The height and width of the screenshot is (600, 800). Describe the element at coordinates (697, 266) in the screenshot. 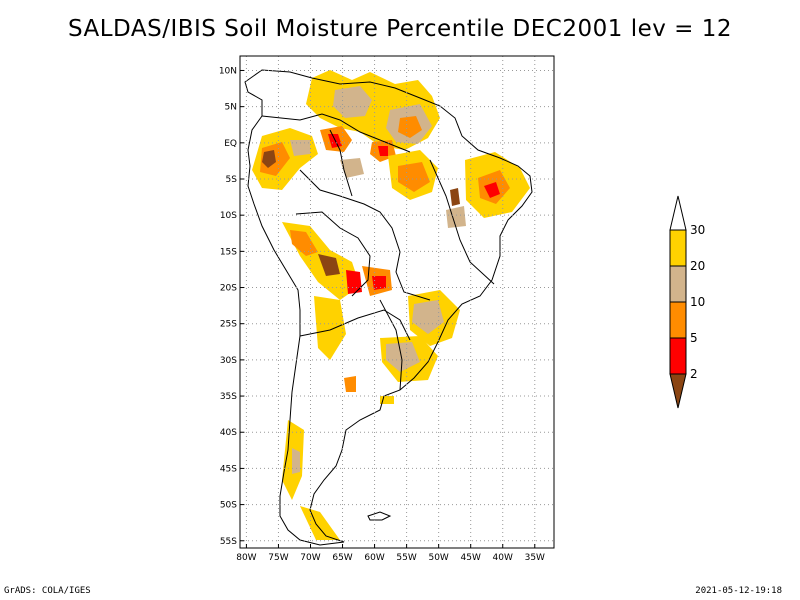

I see `colorbar-label: 20` at that location.